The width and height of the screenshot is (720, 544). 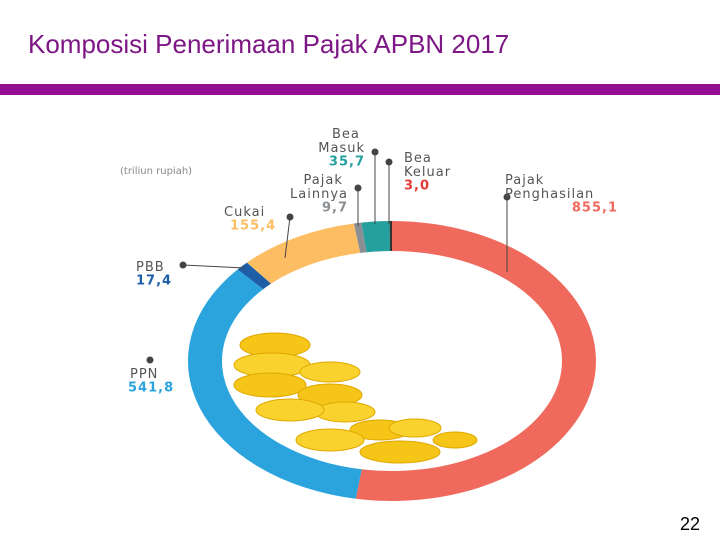 I want to click on title-bar, so click(x=360, y=89).